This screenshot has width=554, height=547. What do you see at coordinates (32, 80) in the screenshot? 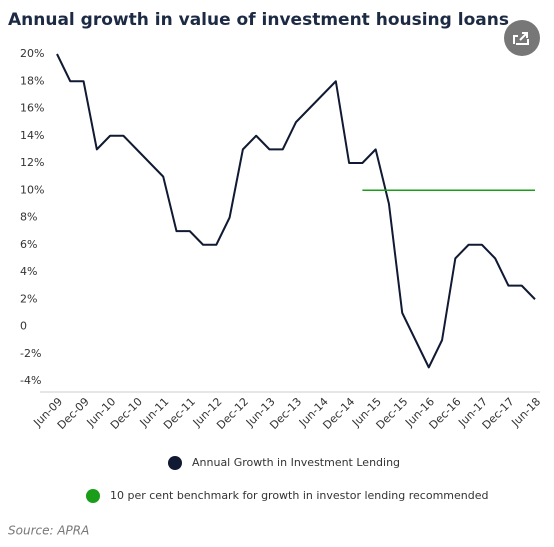
I see `y-tick-label: 18%` at bounding box center [32, 80].